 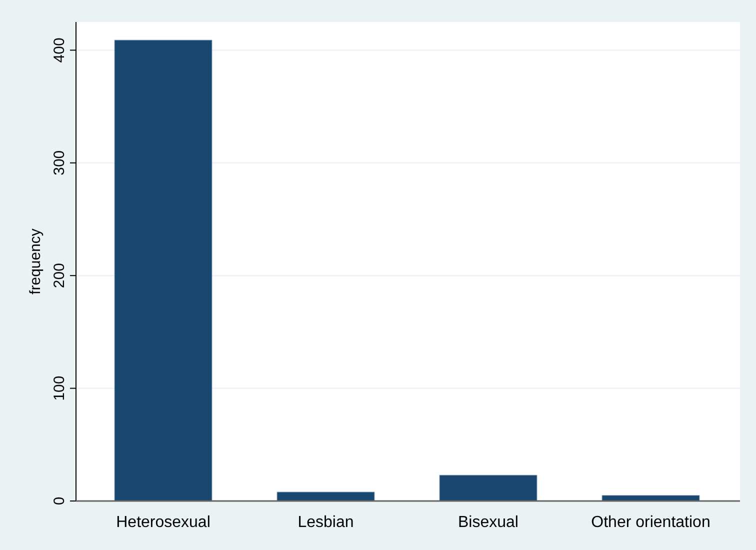 What do you see at coordinates (59, 388) in the screenshot?
I see `y-tick-label: 100` at bounding box center [59, 388].